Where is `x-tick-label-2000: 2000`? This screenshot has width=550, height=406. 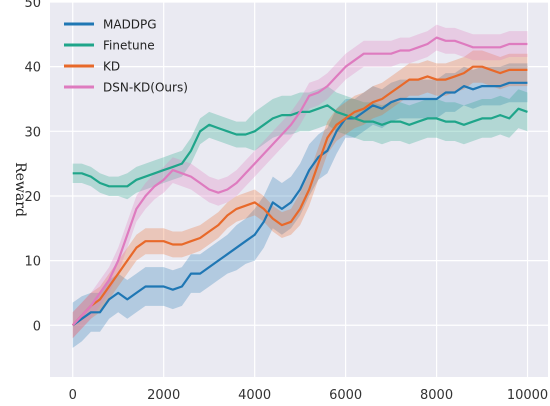
x-tick-label-2000: 2000 is located at coordinates (163, 395).